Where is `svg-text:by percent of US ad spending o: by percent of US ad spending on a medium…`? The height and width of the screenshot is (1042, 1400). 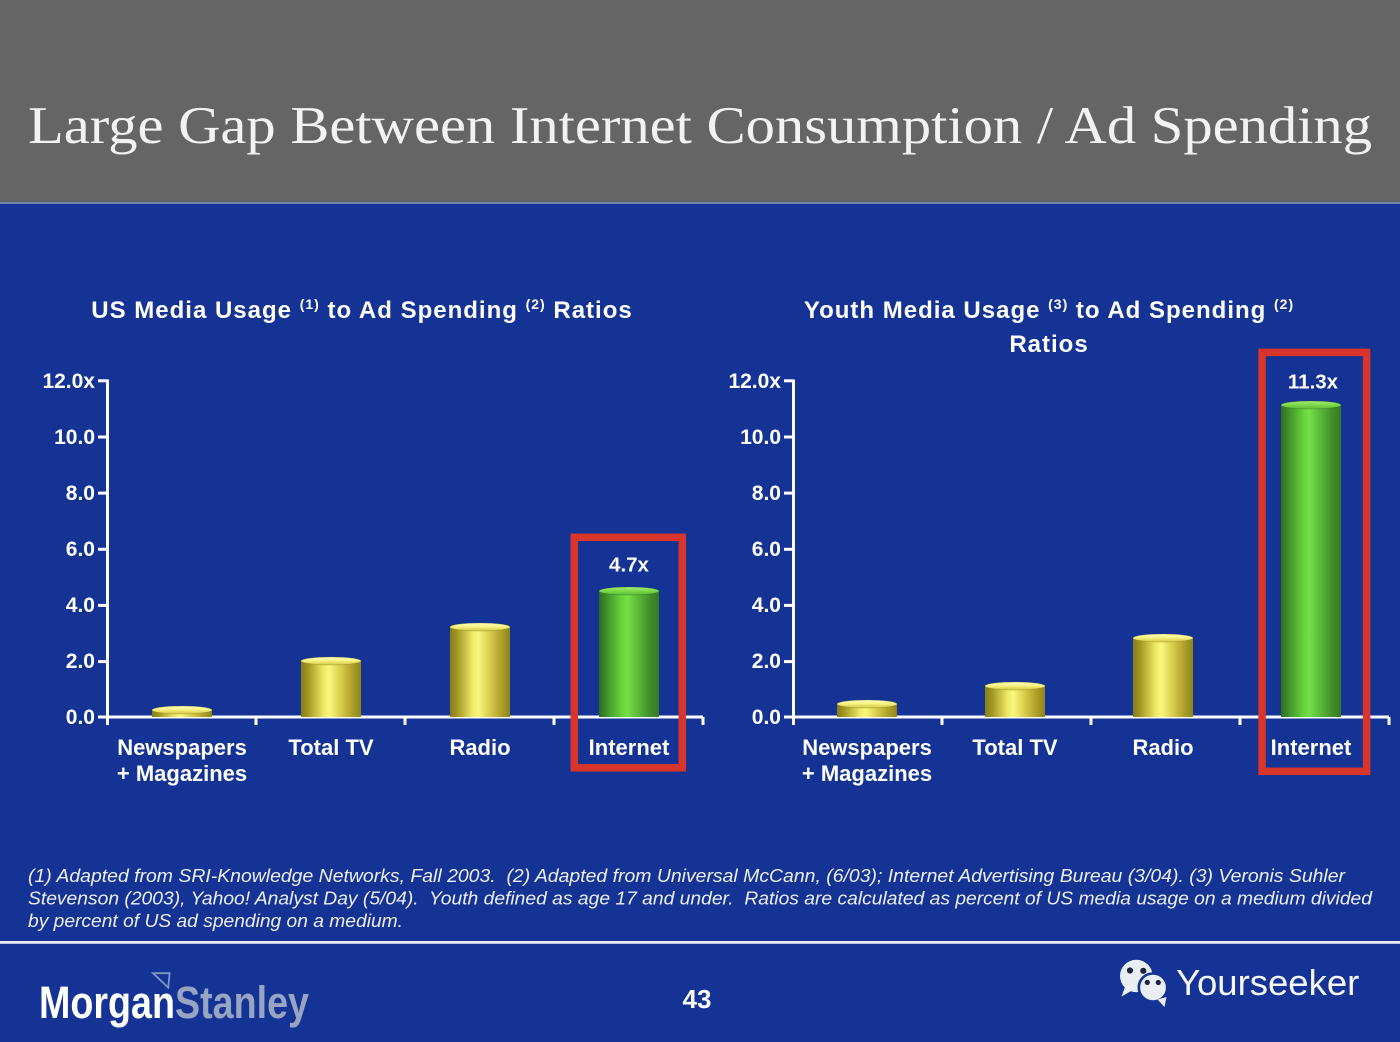
svg-text:by percent of US ad spending o: by percent of US ad spending on a medium… is located at coordinates (215, 920).